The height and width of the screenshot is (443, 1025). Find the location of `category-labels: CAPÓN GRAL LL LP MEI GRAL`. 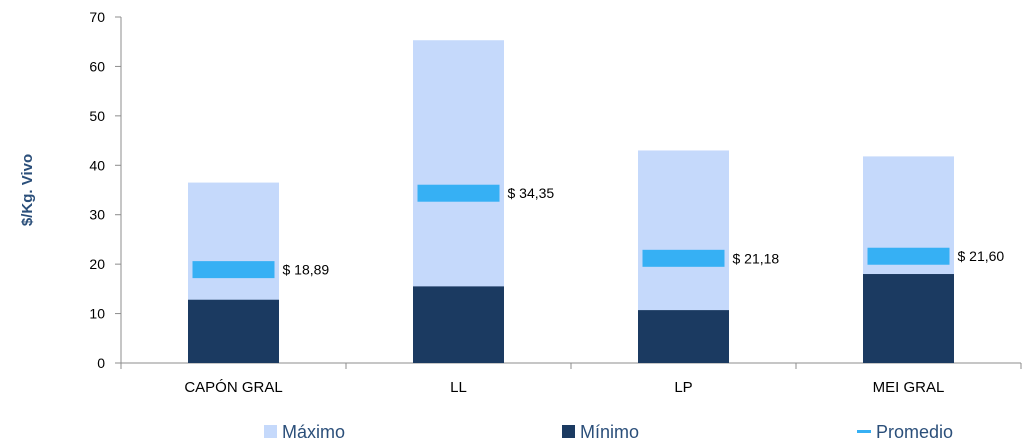

category-labels: CAPÓN GRAL LL LP MEI GRAL is located at coordinates (564, 387).